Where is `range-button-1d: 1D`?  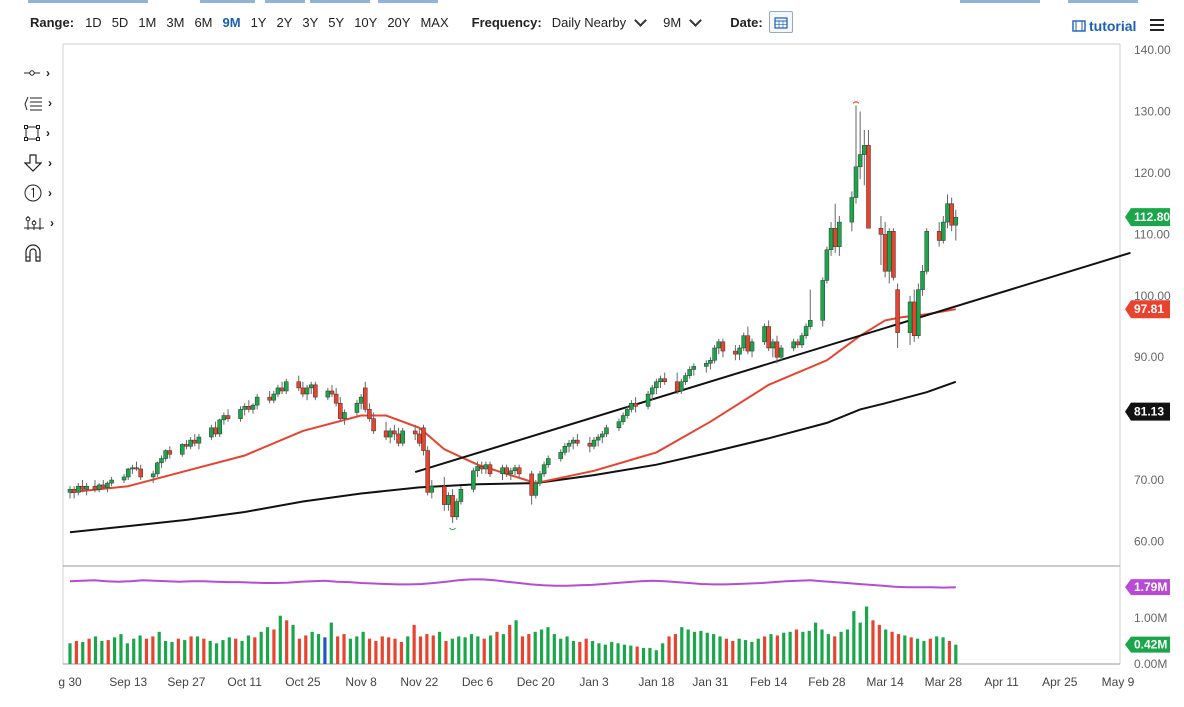
range-button-1d: 1D is located at coordinates (93, 22).